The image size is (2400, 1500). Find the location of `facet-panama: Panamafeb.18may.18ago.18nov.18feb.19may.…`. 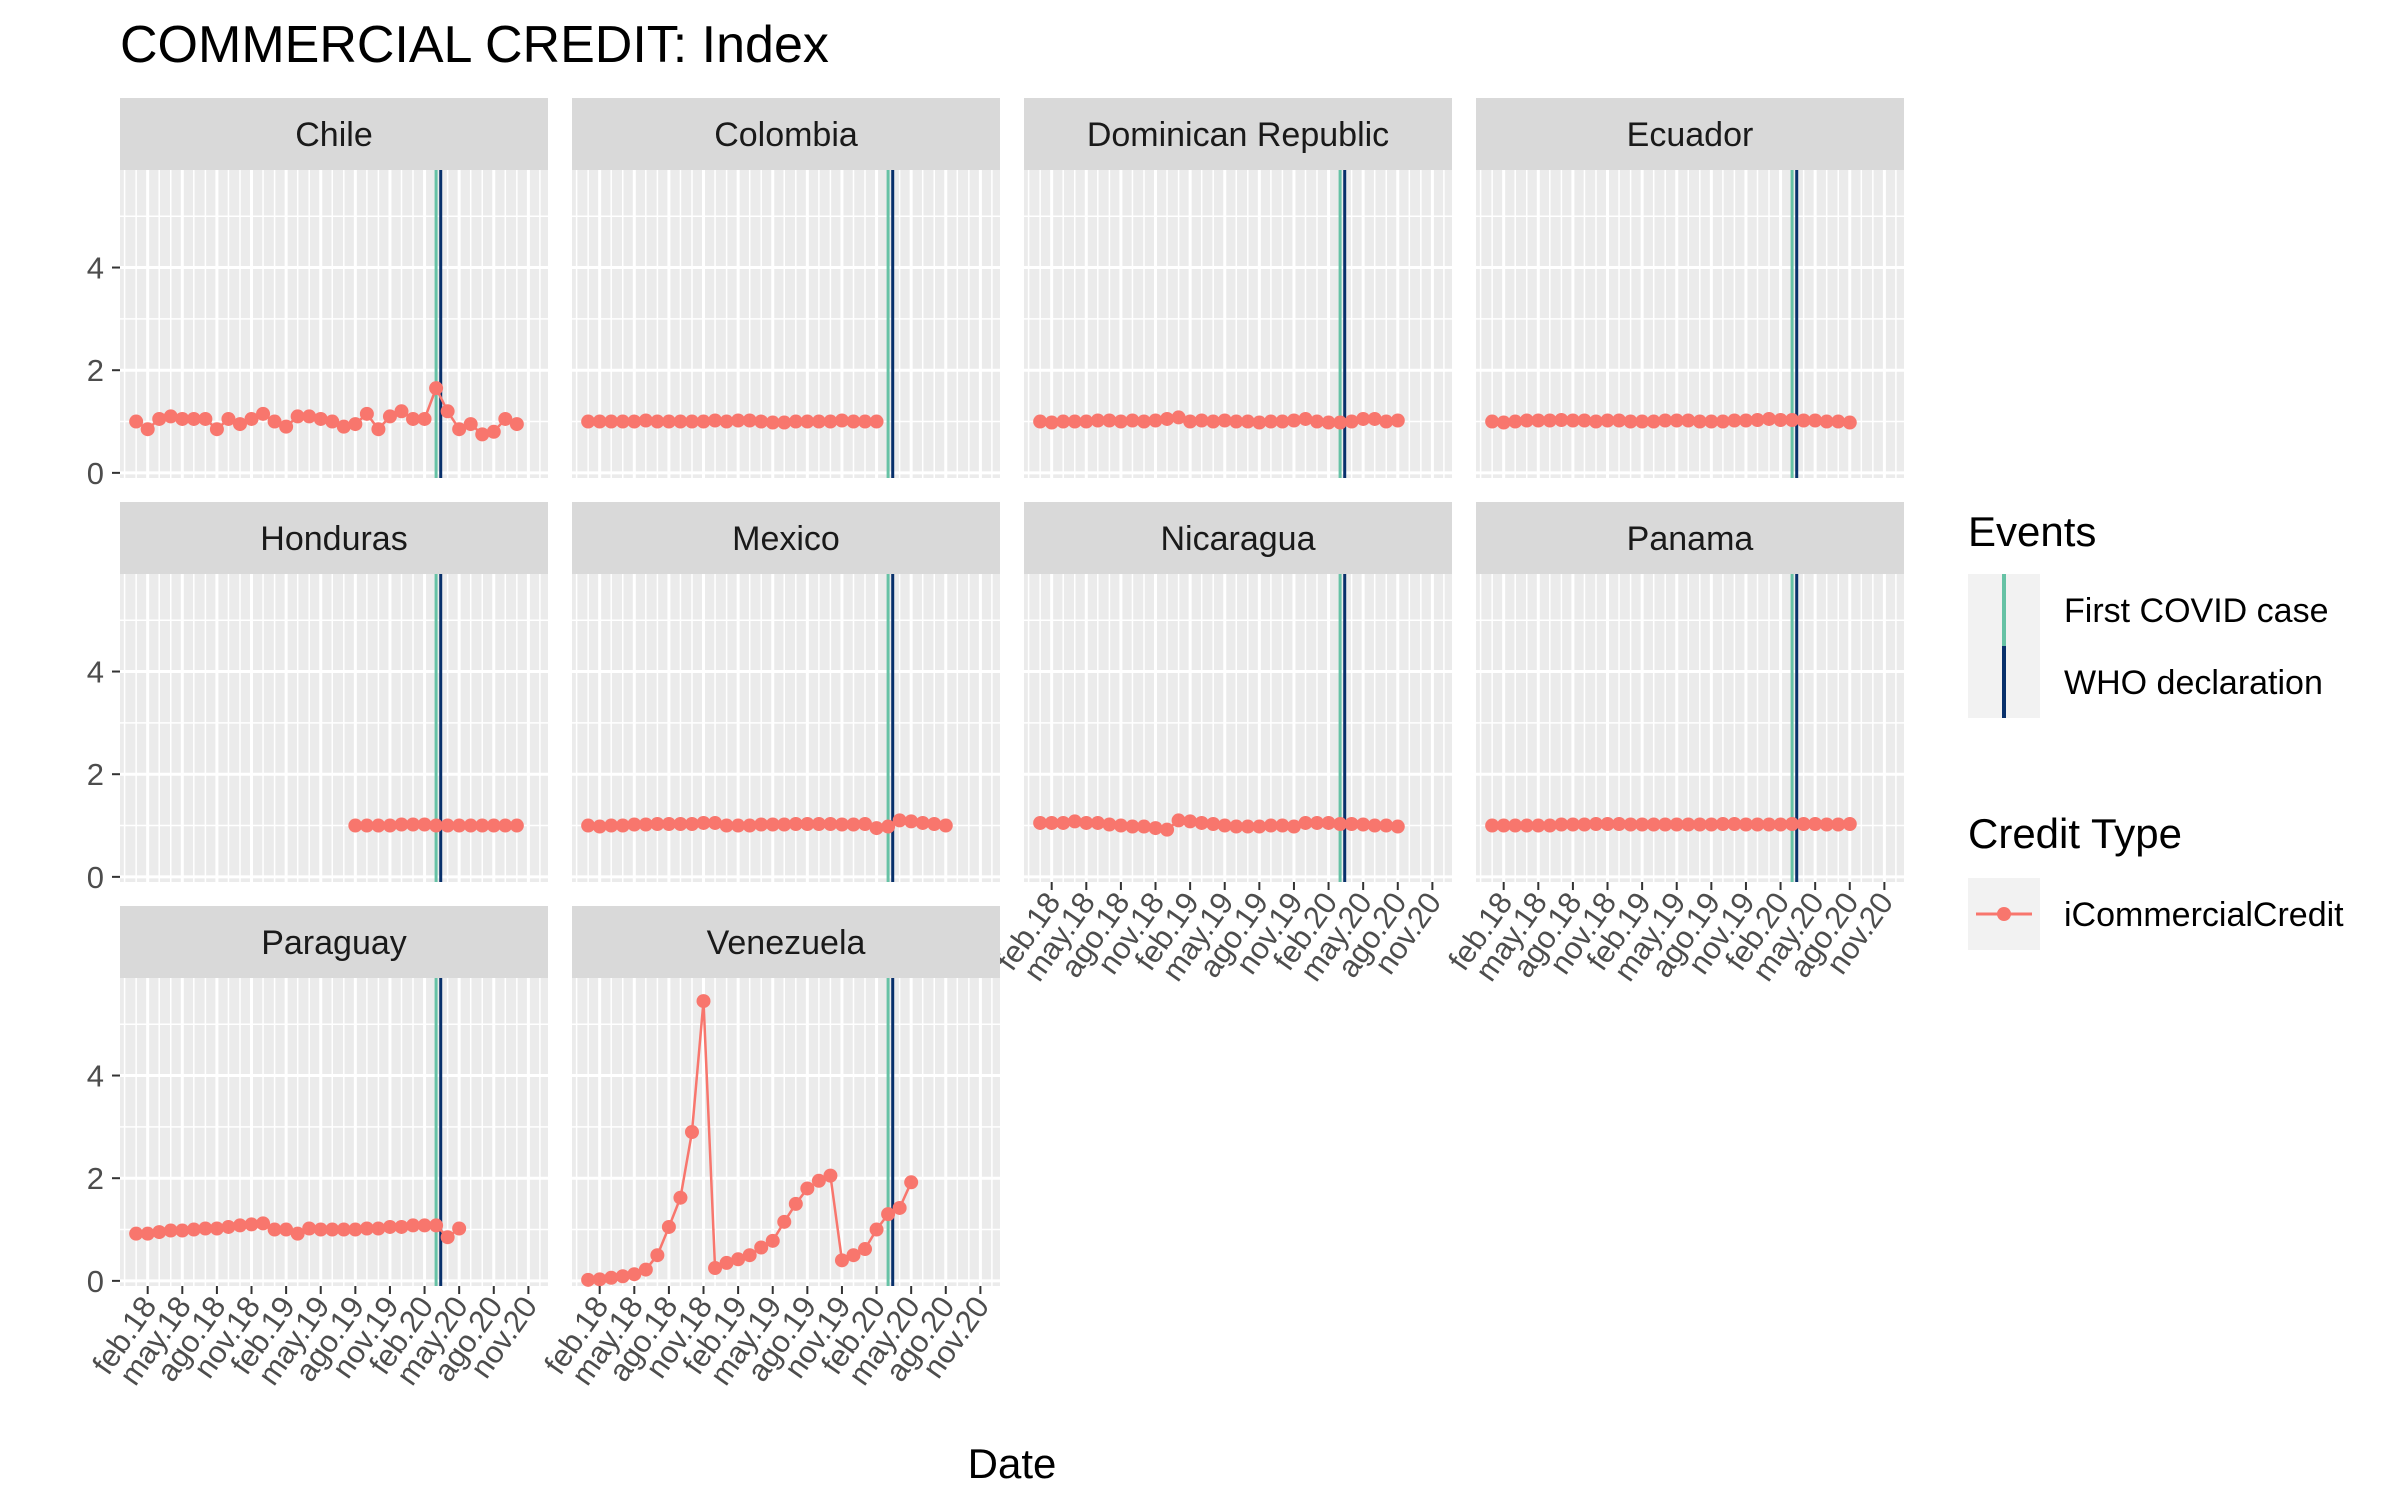

facet-panama: Panamafeb.18may.18ago.18nov.18feb.19may.… is located at coordinates (1672, 744).